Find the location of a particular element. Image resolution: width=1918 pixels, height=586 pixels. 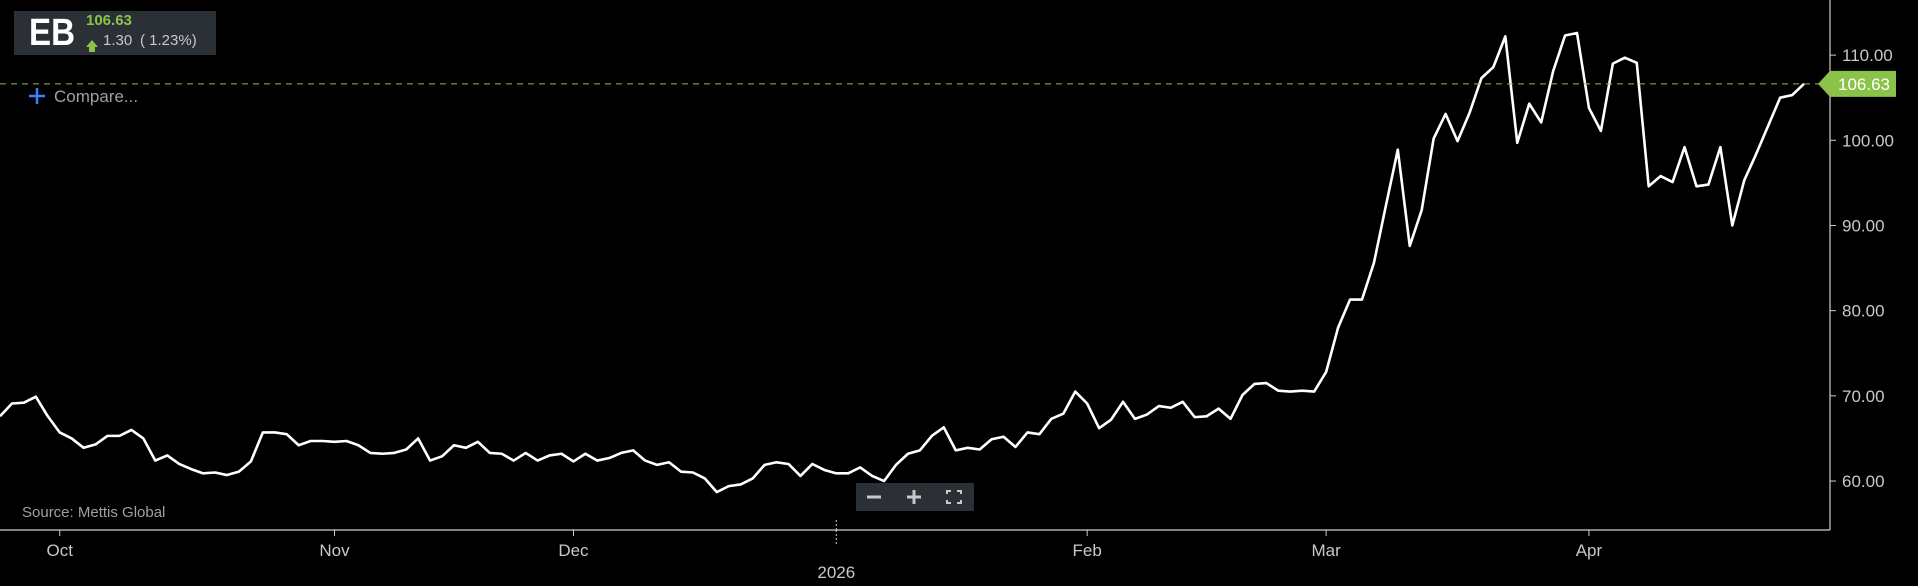

y-tick-label: 110.00 is located at coordinates (1867, 55).